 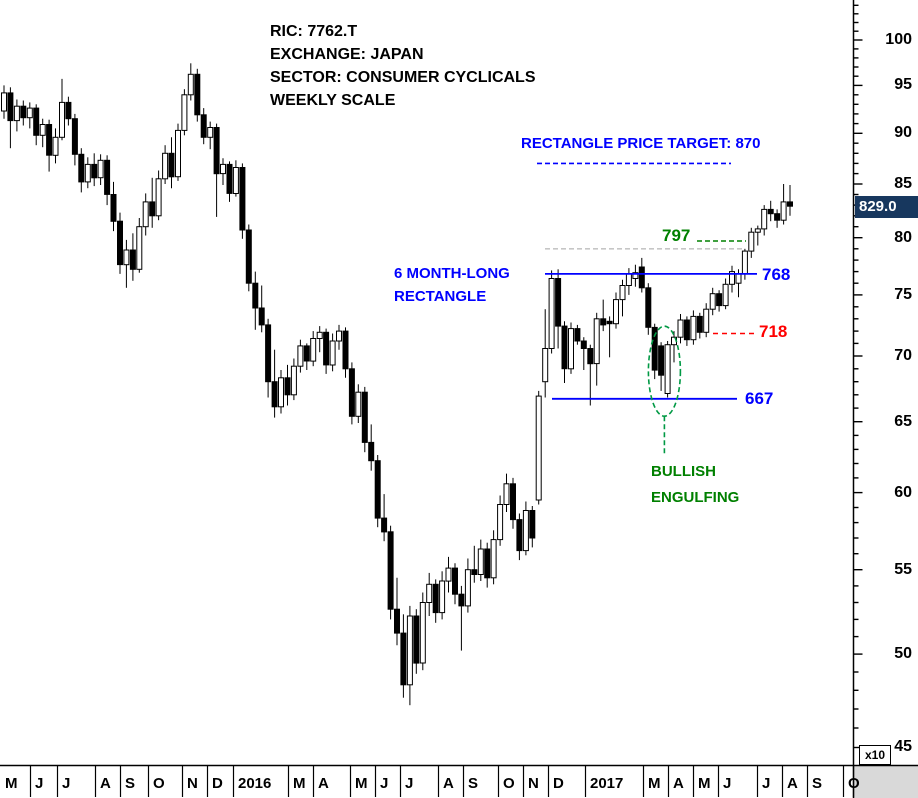 I want to click on price-axis-label: 100, so click(x=898, y=39).